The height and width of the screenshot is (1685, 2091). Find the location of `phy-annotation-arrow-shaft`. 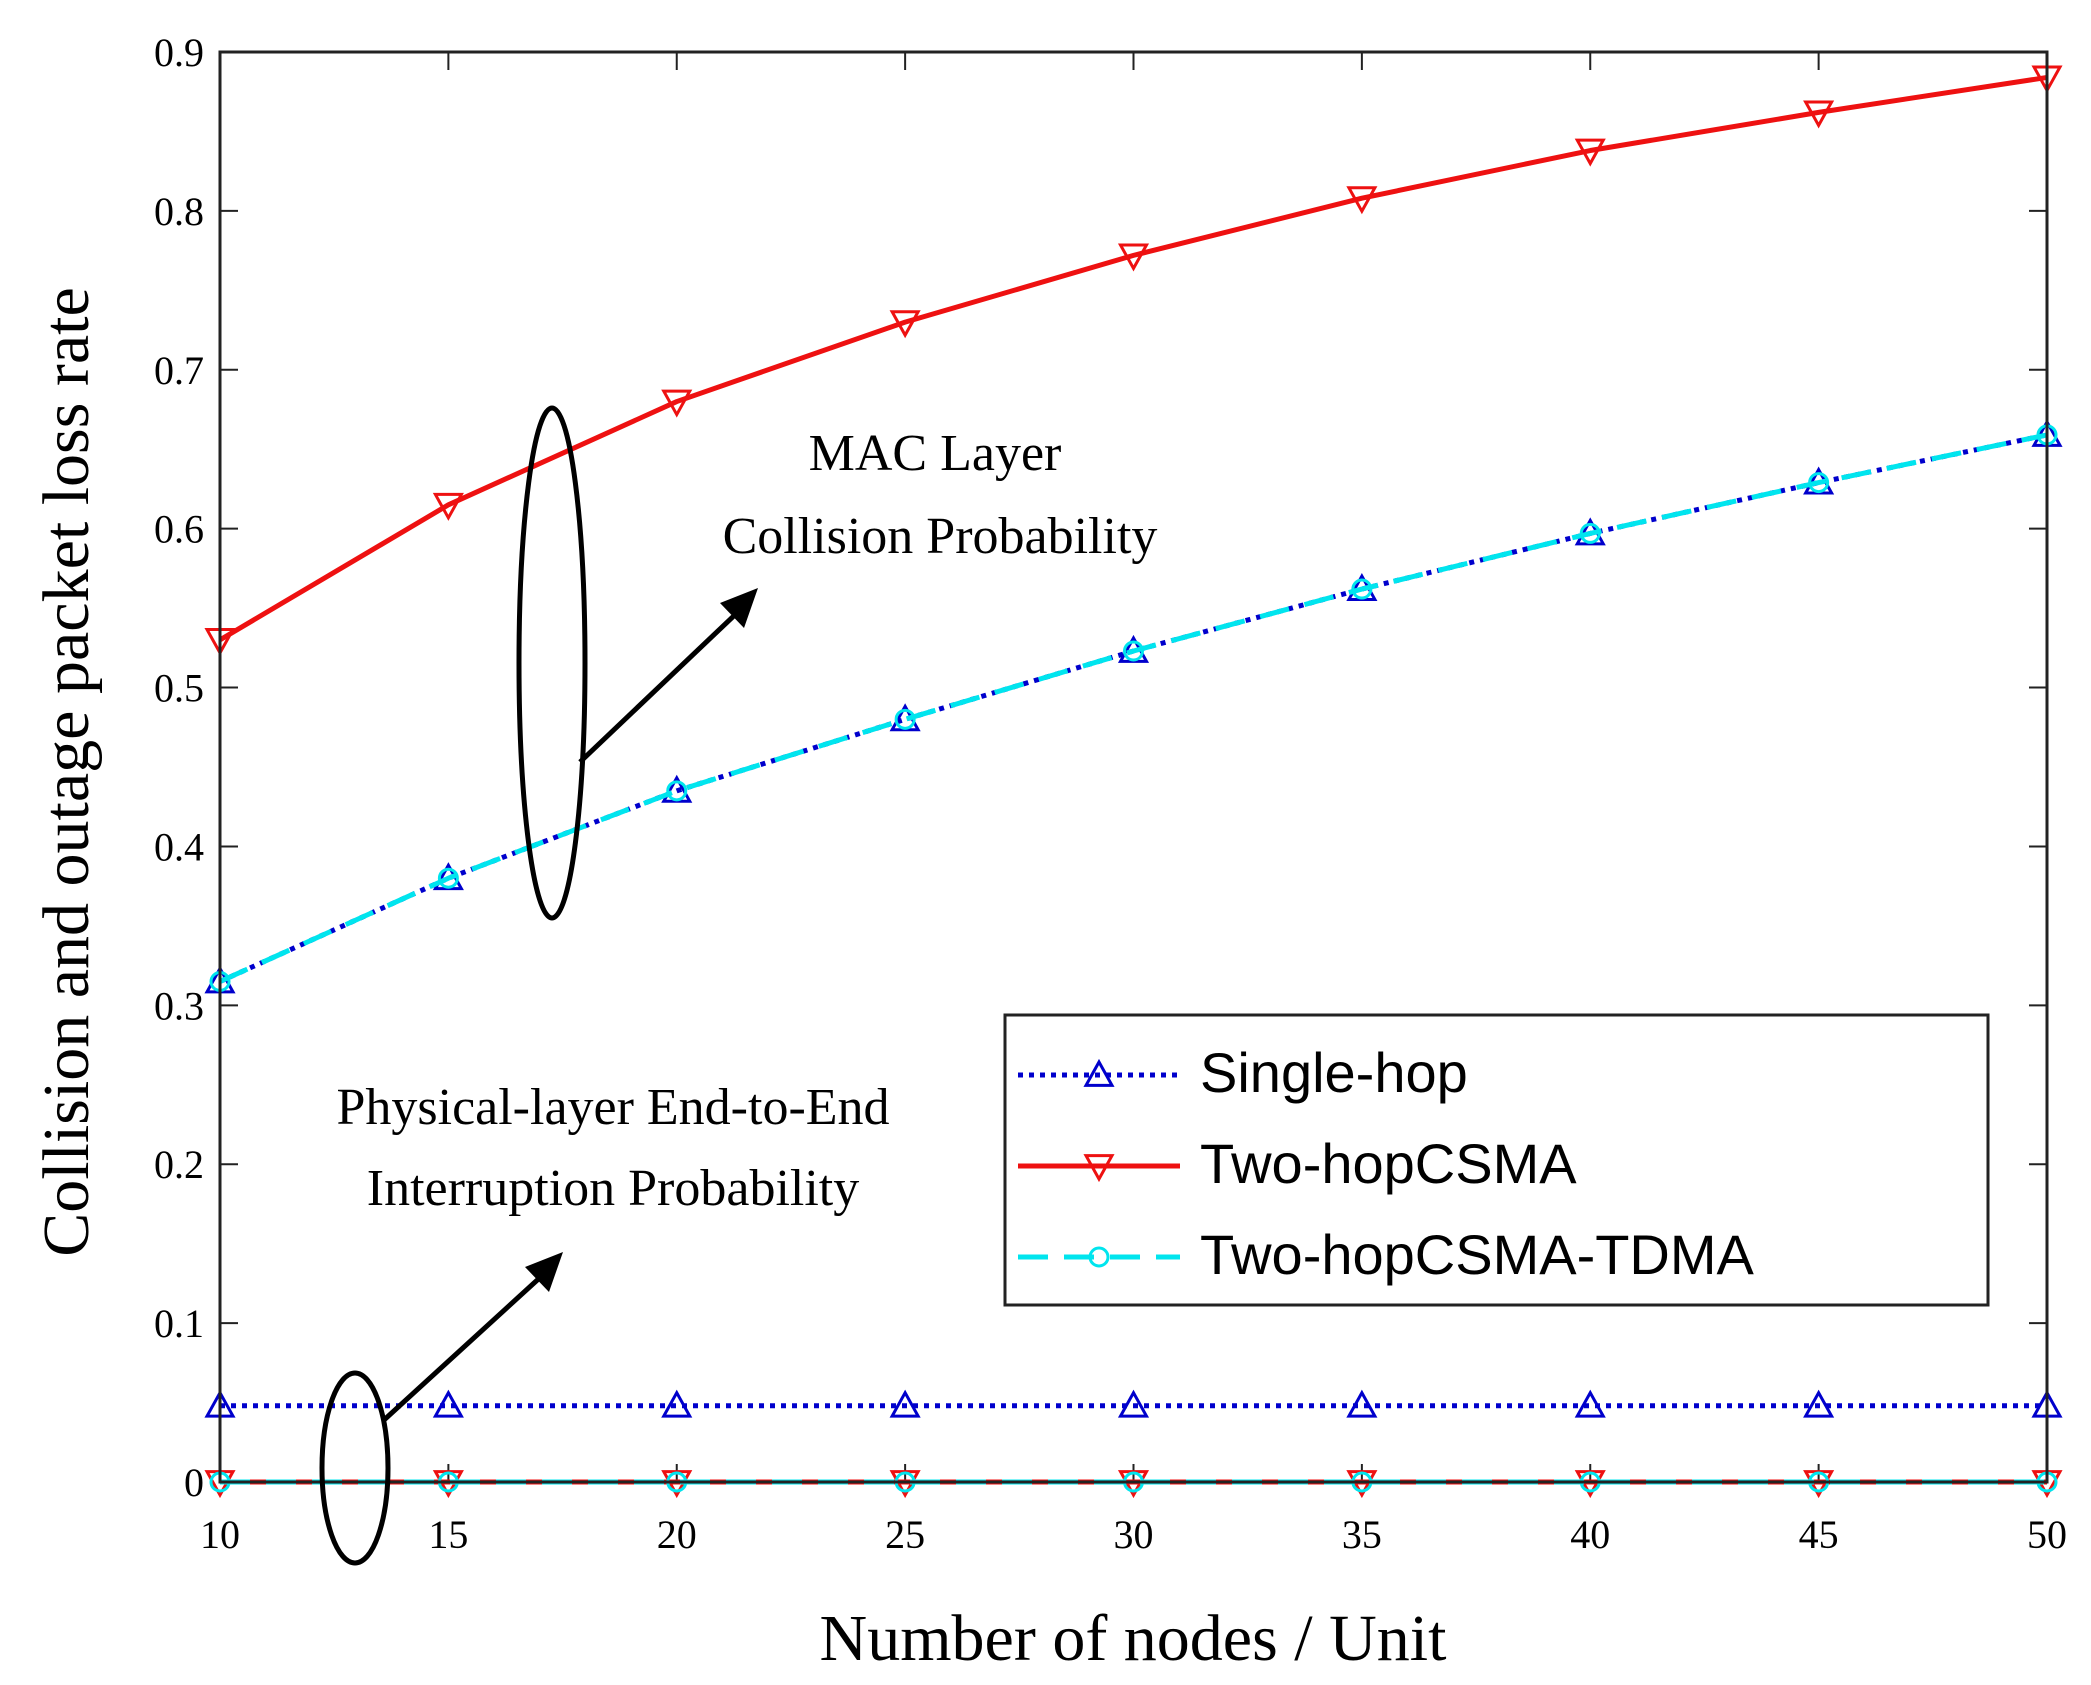

phy-annotation-arrow-shaft is located at coordinates (464, 1346).